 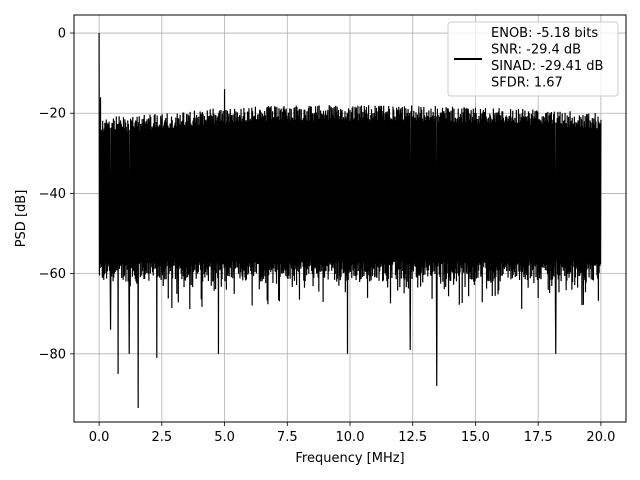 What do you see at coordinates (538, 437) in the screenshot?
I see `x-tick-label: 17.5` at bounding box center [538, 437].